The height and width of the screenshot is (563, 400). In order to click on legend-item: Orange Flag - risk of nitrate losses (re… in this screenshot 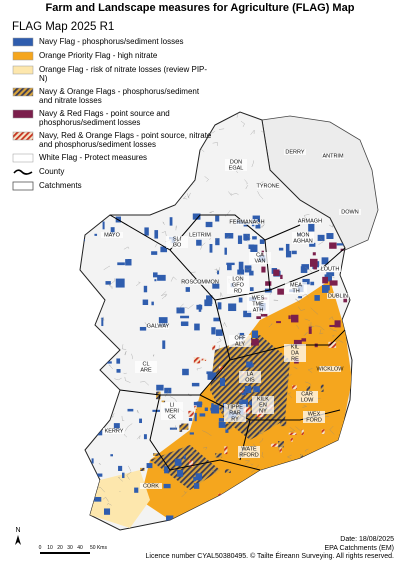, I will do `click(112, 74)`.